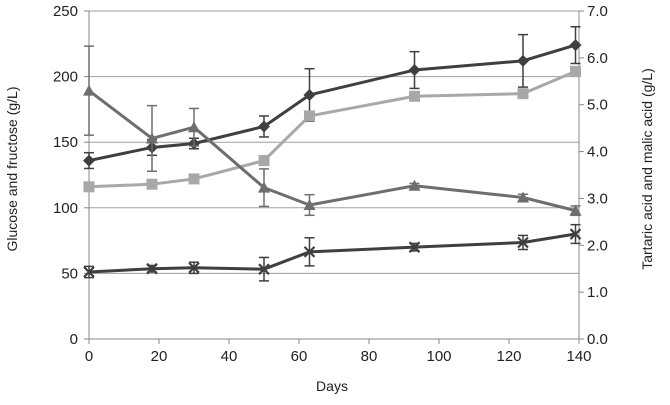 The image size is (670, 405). I want to click on x-tick-label: 40, so click(229, 356).